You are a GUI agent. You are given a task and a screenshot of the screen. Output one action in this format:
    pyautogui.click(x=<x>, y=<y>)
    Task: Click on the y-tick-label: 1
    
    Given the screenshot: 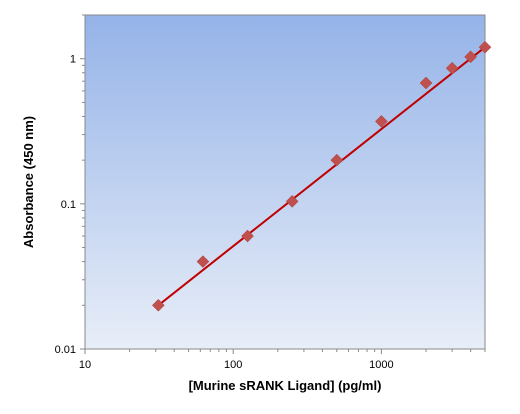 What is the action you would take?
    pyautogui.click(x=73, y=60)
    